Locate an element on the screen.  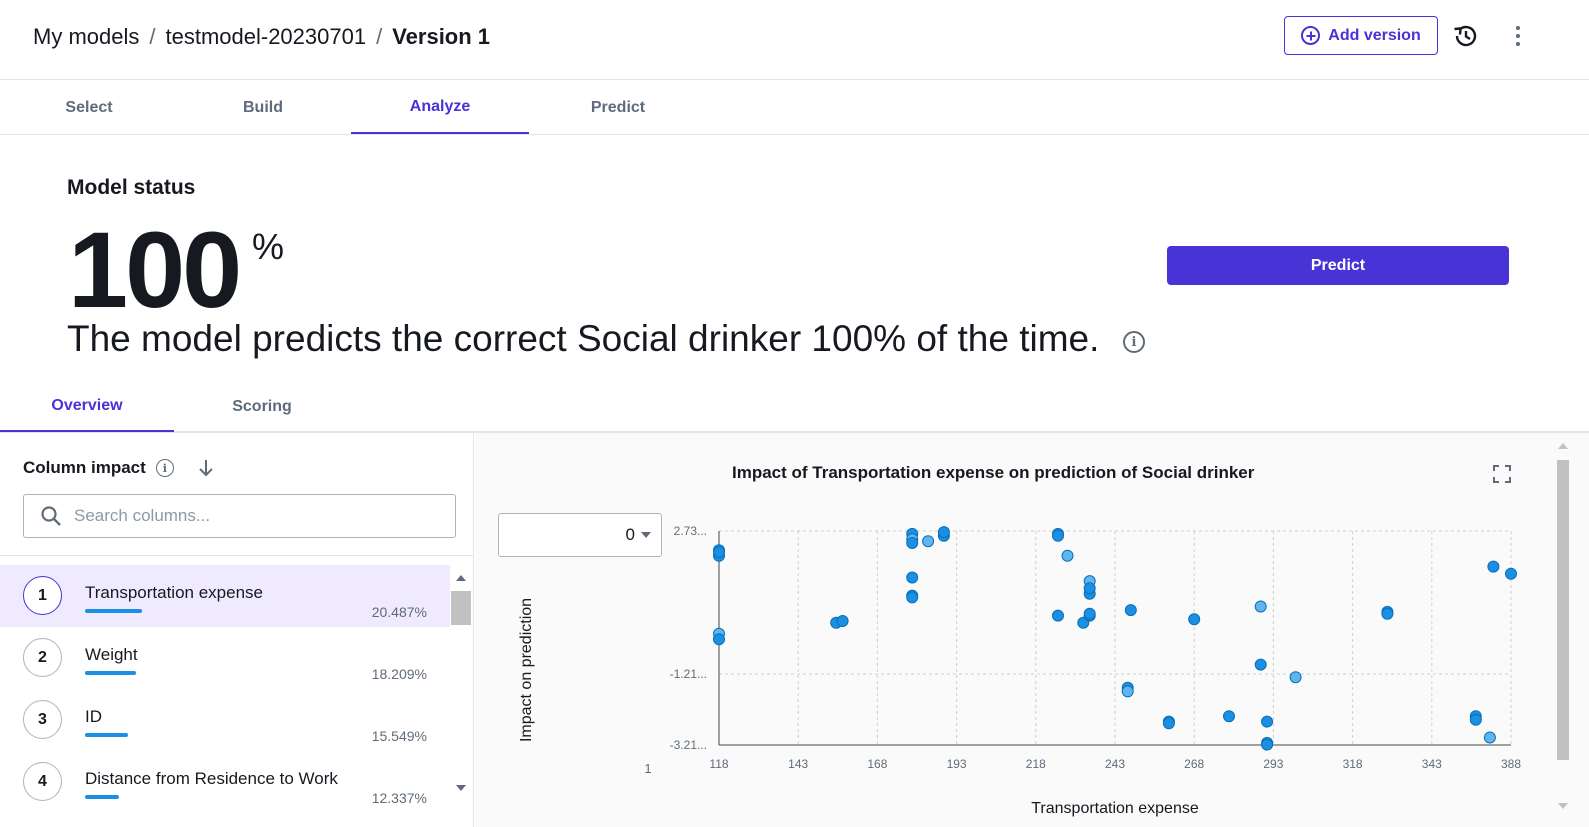
accuracy-value: 100 is located at coordinates (155, 269).